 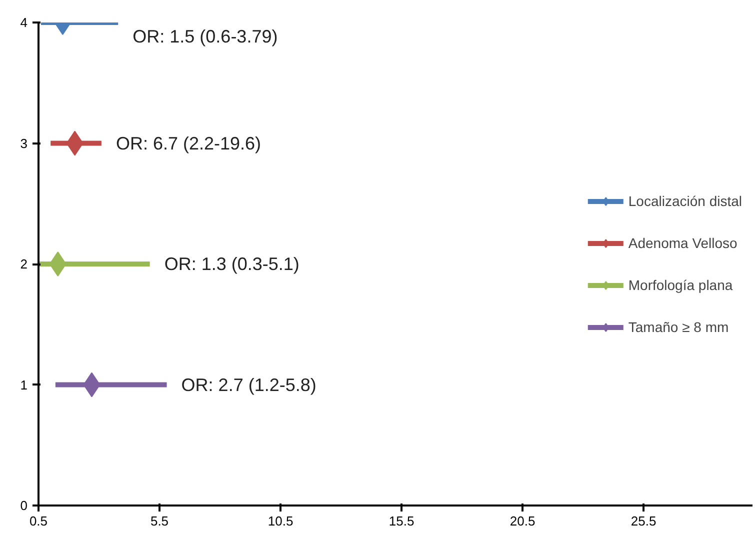 What do you see at coordinates (205, 36) in the screenshot?
I see `annotation: OR: 1.5 (0.6-3.79)` at bounding box center [205, 36].